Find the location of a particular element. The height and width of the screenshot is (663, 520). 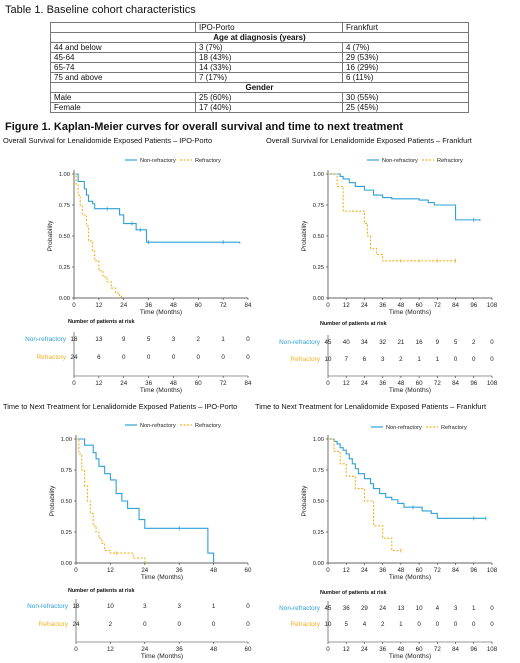

table-cell: 29 (53%) is located at coordinates (405, 57).